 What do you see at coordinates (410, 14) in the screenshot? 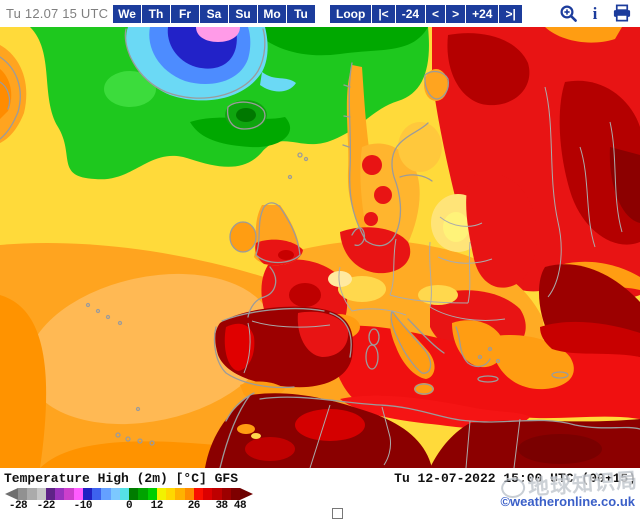
I see `loop-button-2: -24` at bounding box center [410, 14].